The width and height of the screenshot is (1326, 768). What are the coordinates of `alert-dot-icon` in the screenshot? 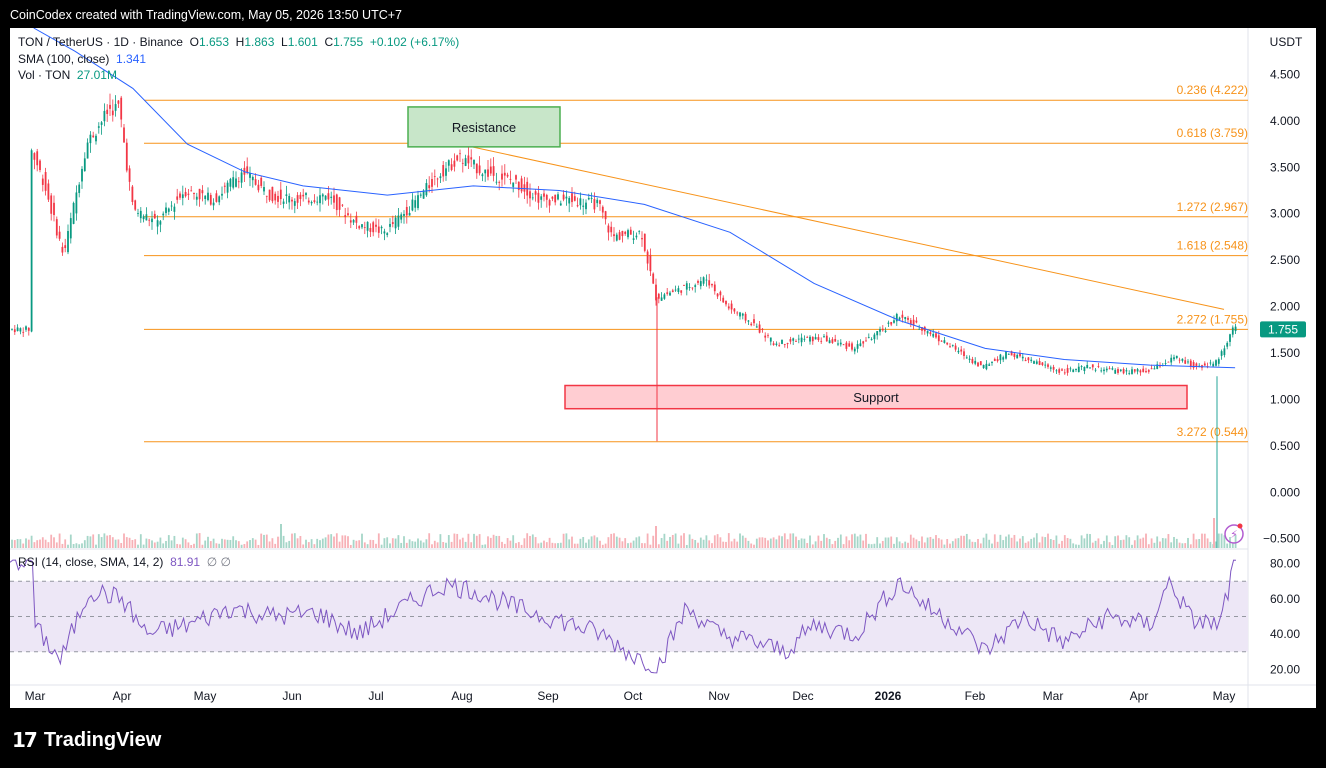 It's located at (1240, 526).